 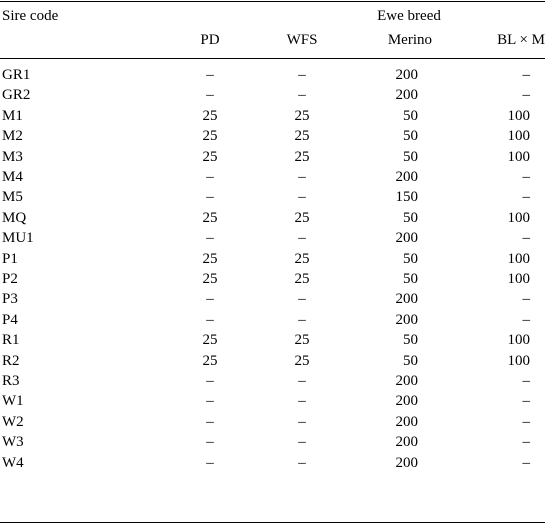 I want to click on row-sire-code: P1, so click(x=10, y=259).